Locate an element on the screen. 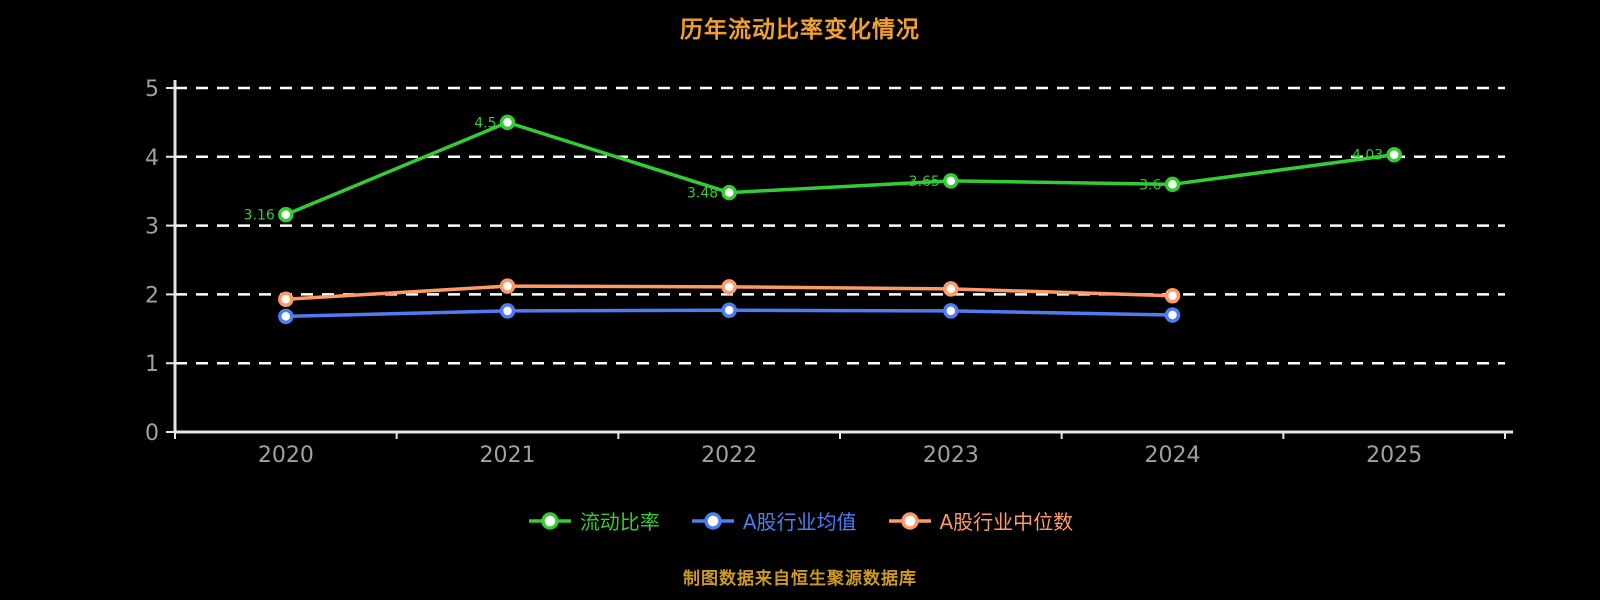 The height and width of the screenshot is (600, 1600). chart-legend: 流动比率 A股行业均值 A股行业中位数 is located at coordinates (800, 520).